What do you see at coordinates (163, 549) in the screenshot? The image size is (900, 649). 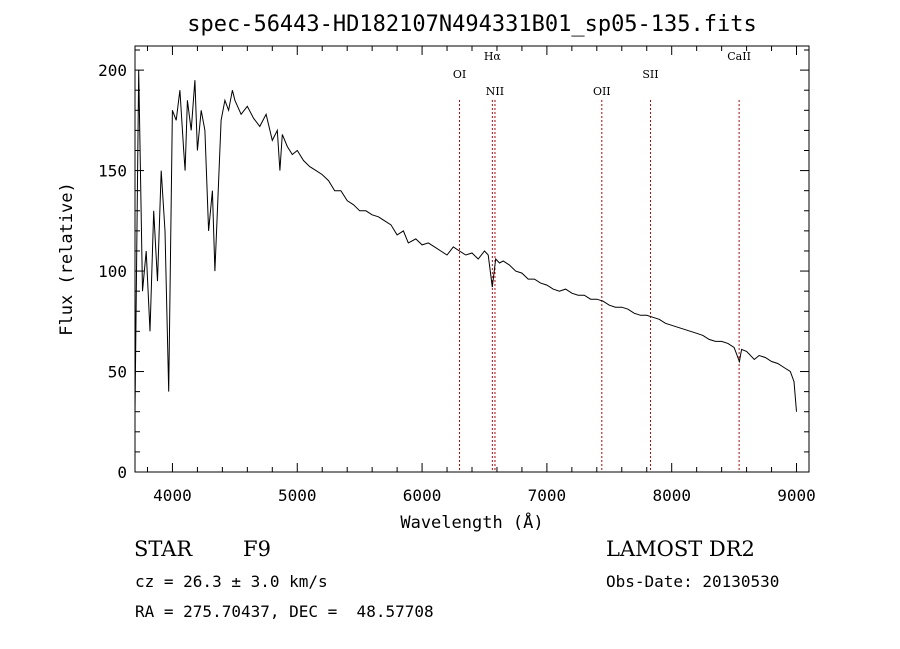 I see `object-type: STAR` at bounding box center [163, 549].